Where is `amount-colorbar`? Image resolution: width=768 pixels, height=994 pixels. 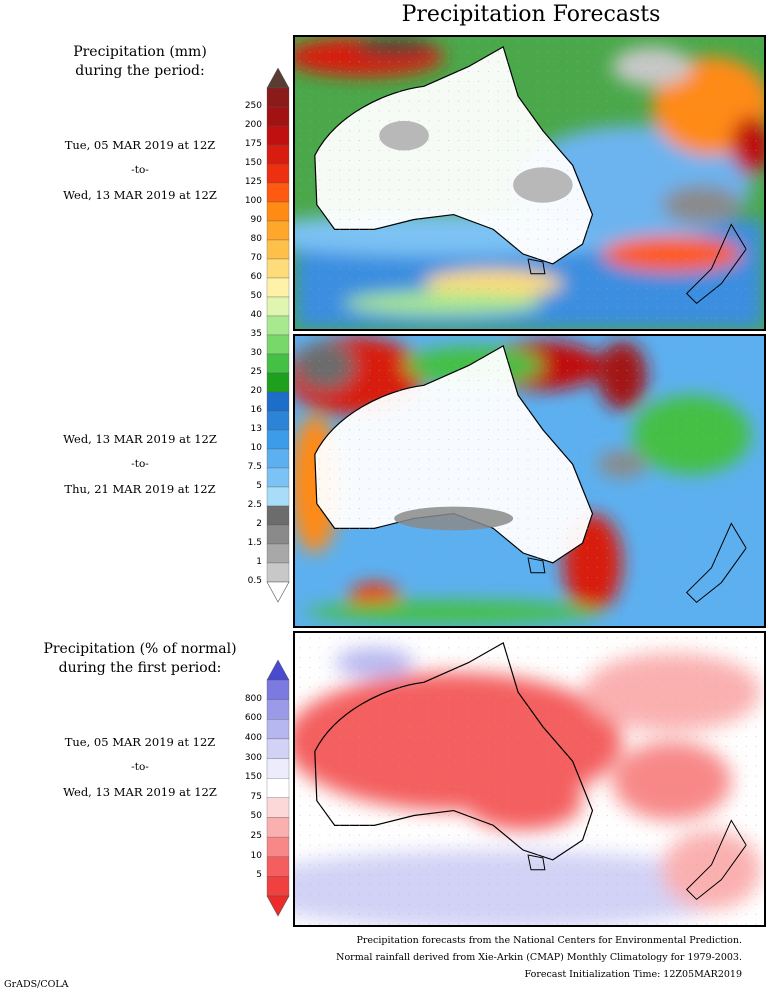
amount-colorbar is located at coordinates (278, 335).